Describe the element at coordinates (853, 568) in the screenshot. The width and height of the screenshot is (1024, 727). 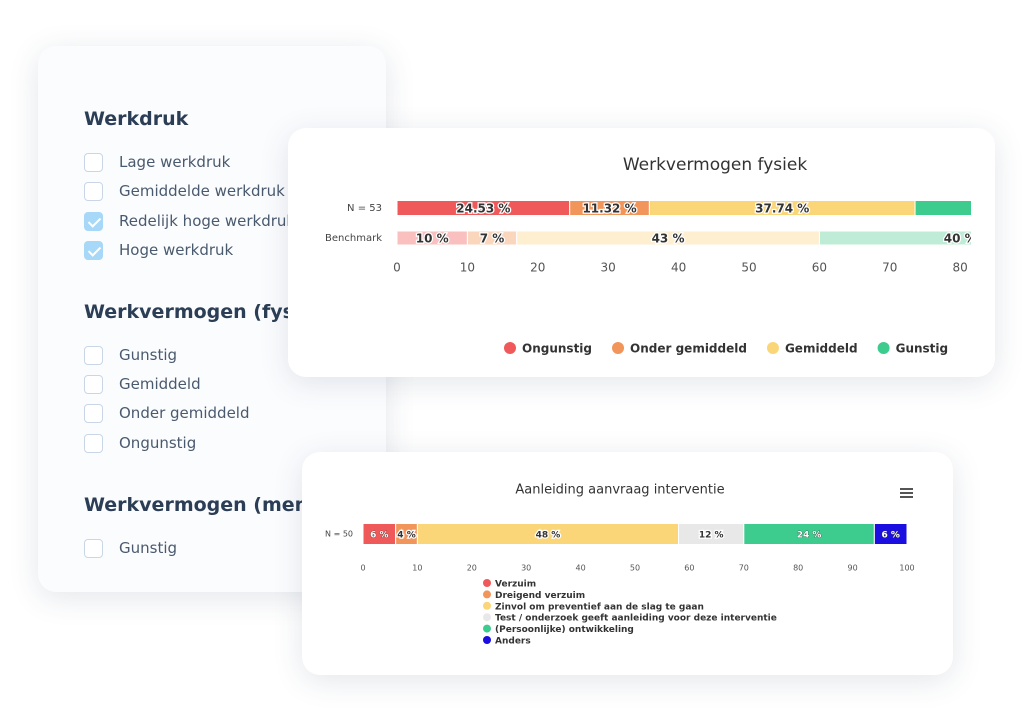
I see `x-tick-label: 90` at that location.